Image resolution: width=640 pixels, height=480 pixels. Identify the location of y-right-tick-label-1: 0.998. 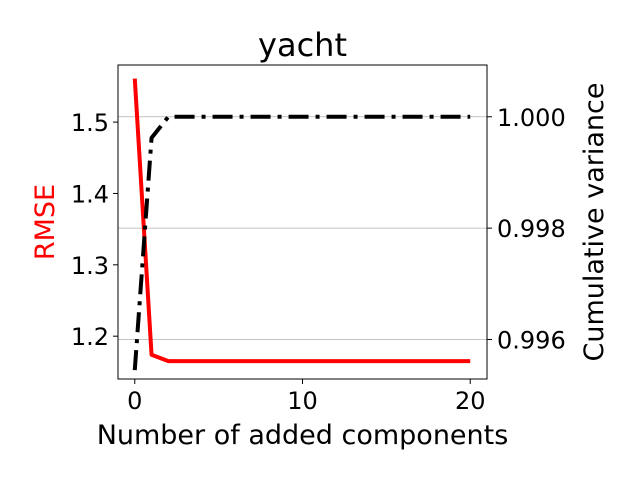
(531, 229).